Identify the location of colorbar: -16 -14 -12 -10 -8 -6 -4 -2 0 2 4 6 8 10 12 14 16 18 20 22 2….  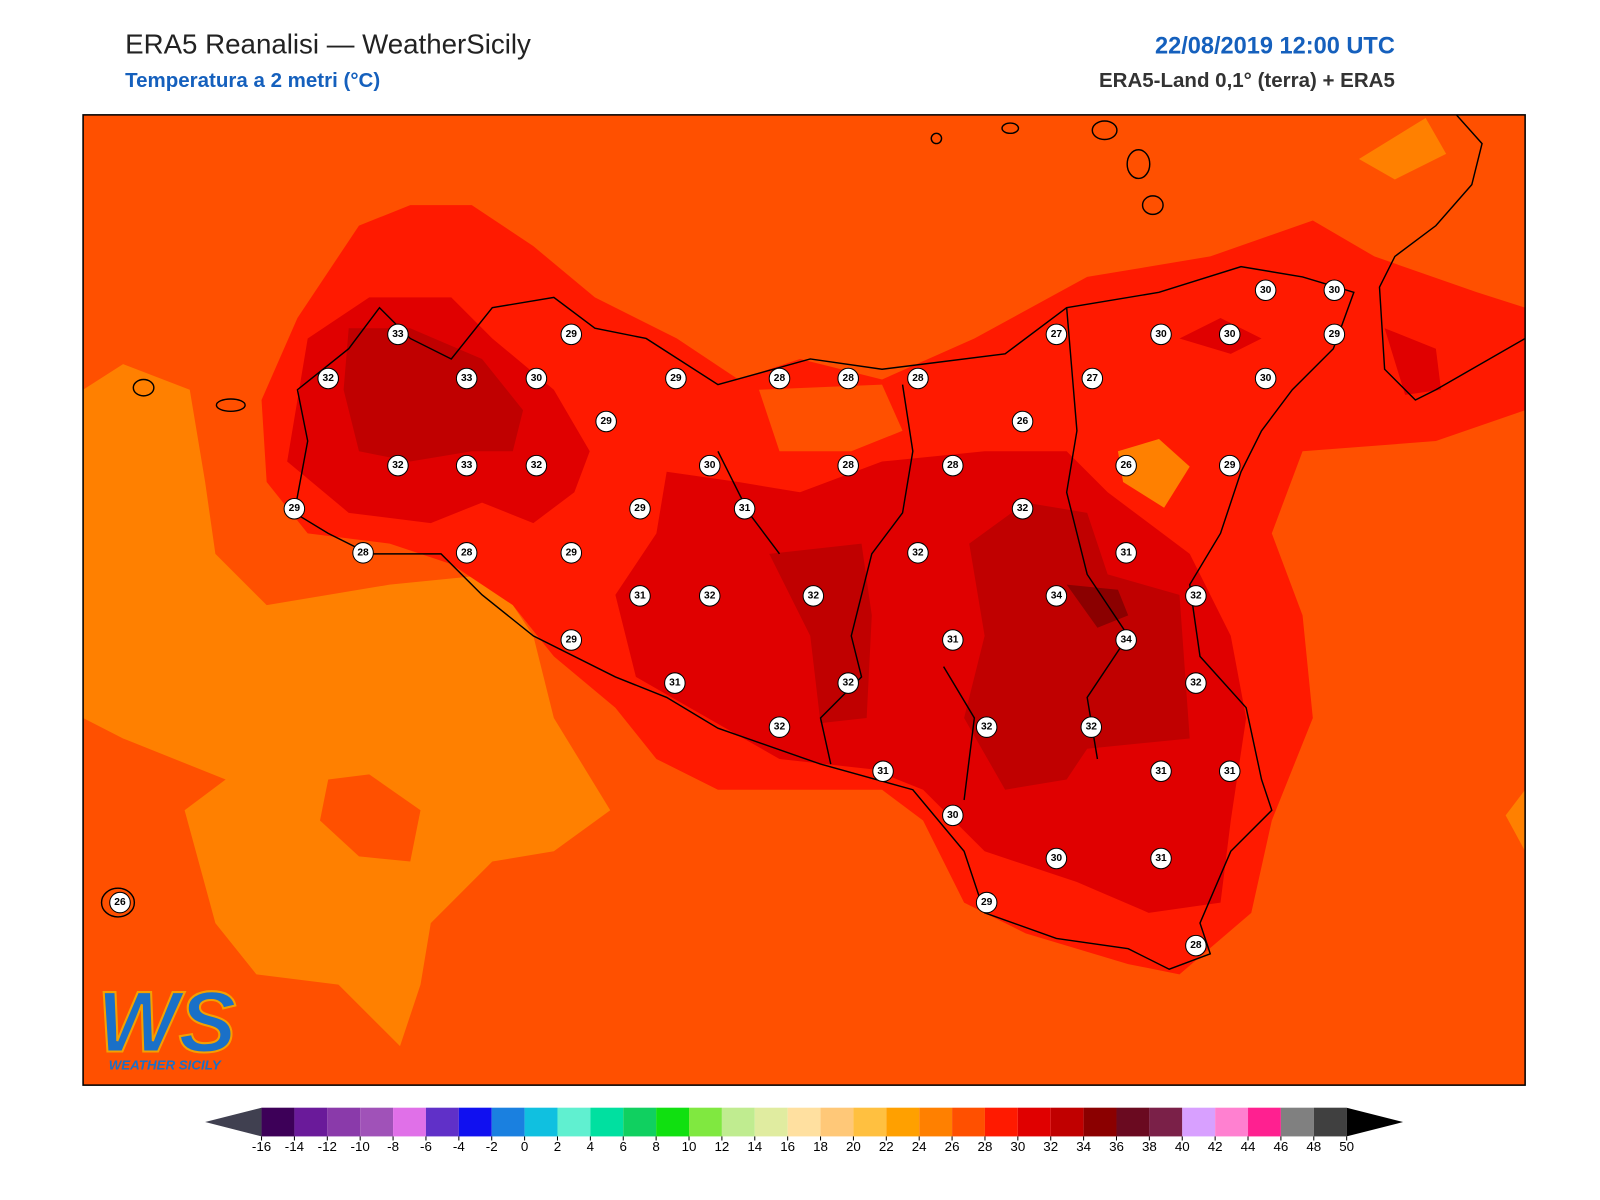
(804, 1130).